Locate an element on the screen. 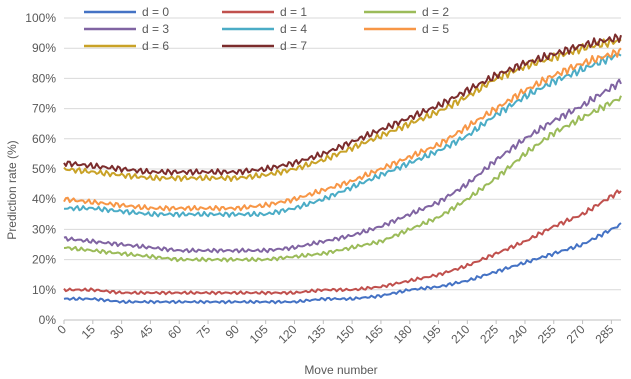 The image size is (631, 379). x-tick-label: 180 is located at coordinates (403, 334).